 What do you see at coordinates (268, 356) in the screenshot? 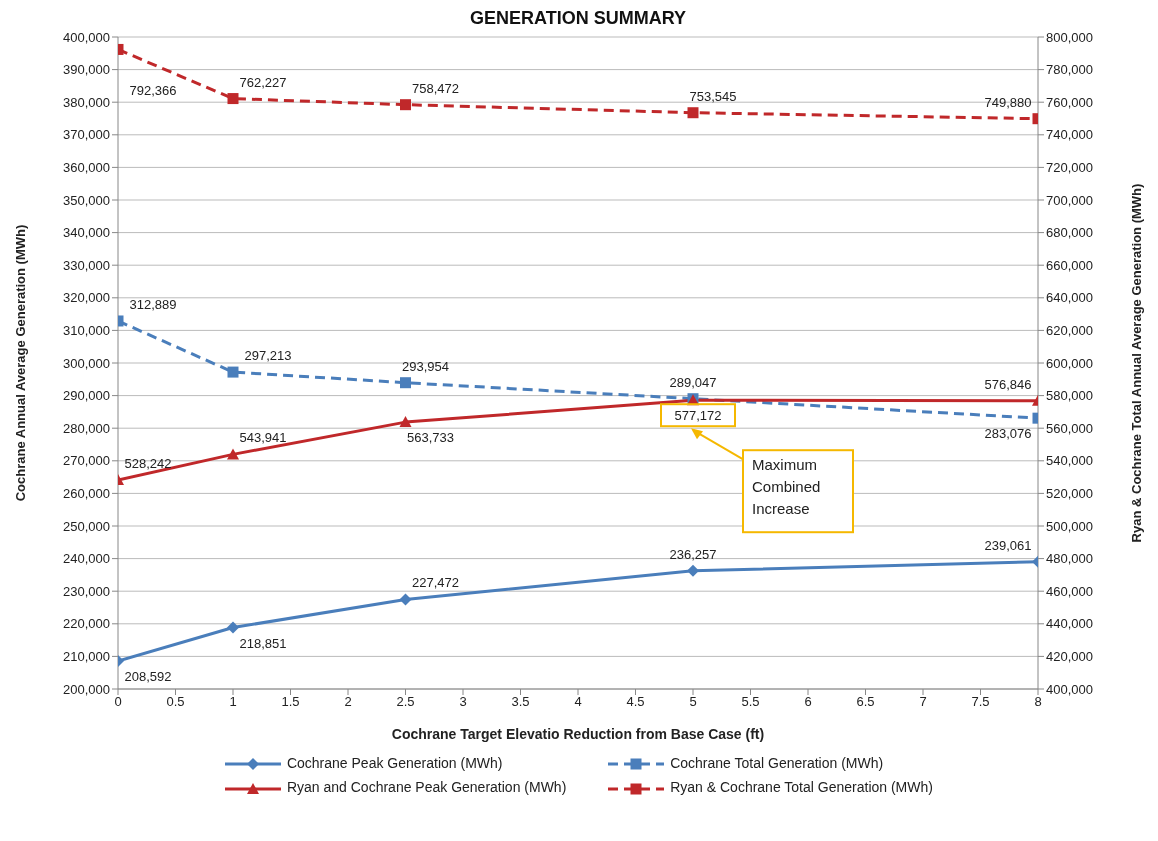
I see `data-label: 297,213` at bounding box center [268, 356].